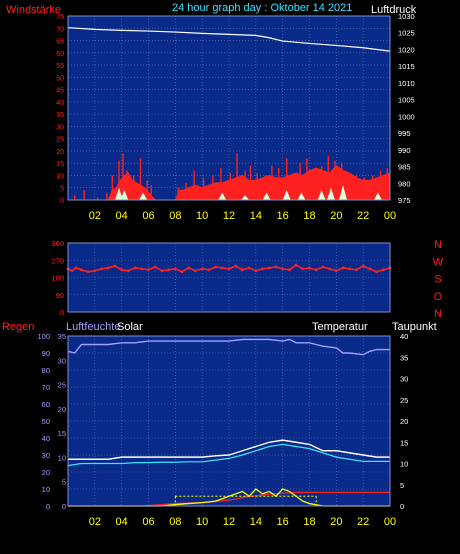 This screenshot has width=460, height=554. I want to click on windstaerke-tick: 20, so click(60, 152).